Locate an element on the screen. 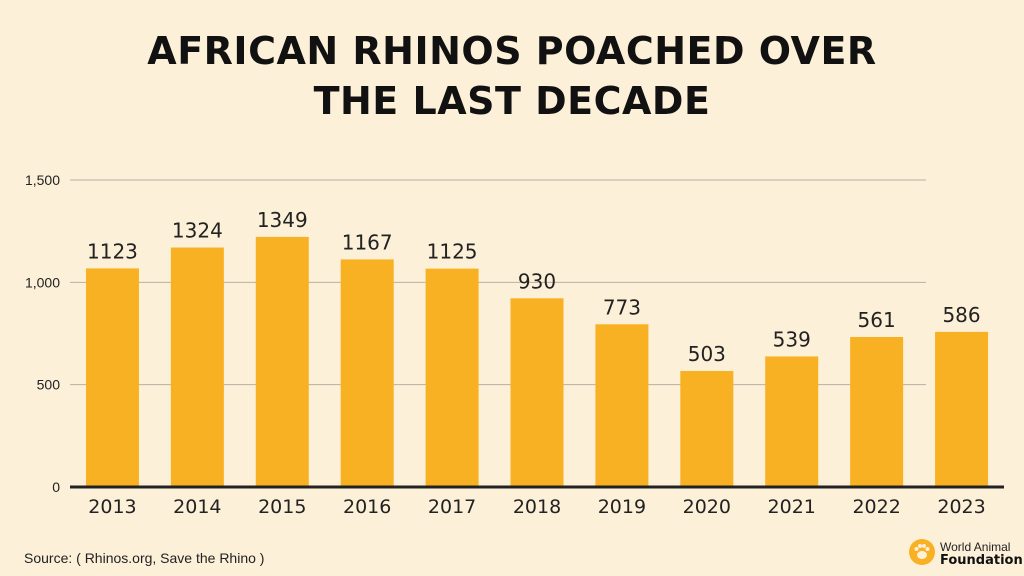  x-tick-label: 2017 is located at coordinates (452, 507).